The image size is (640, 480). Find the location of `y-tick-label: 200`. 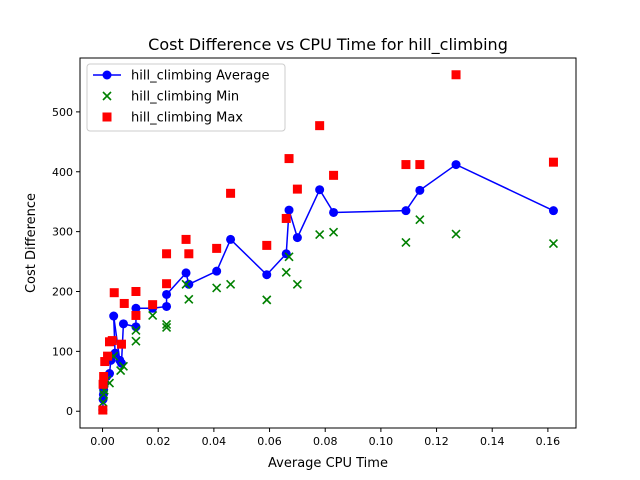

y-tick-label: 200 is located at coordinates (62, 291).